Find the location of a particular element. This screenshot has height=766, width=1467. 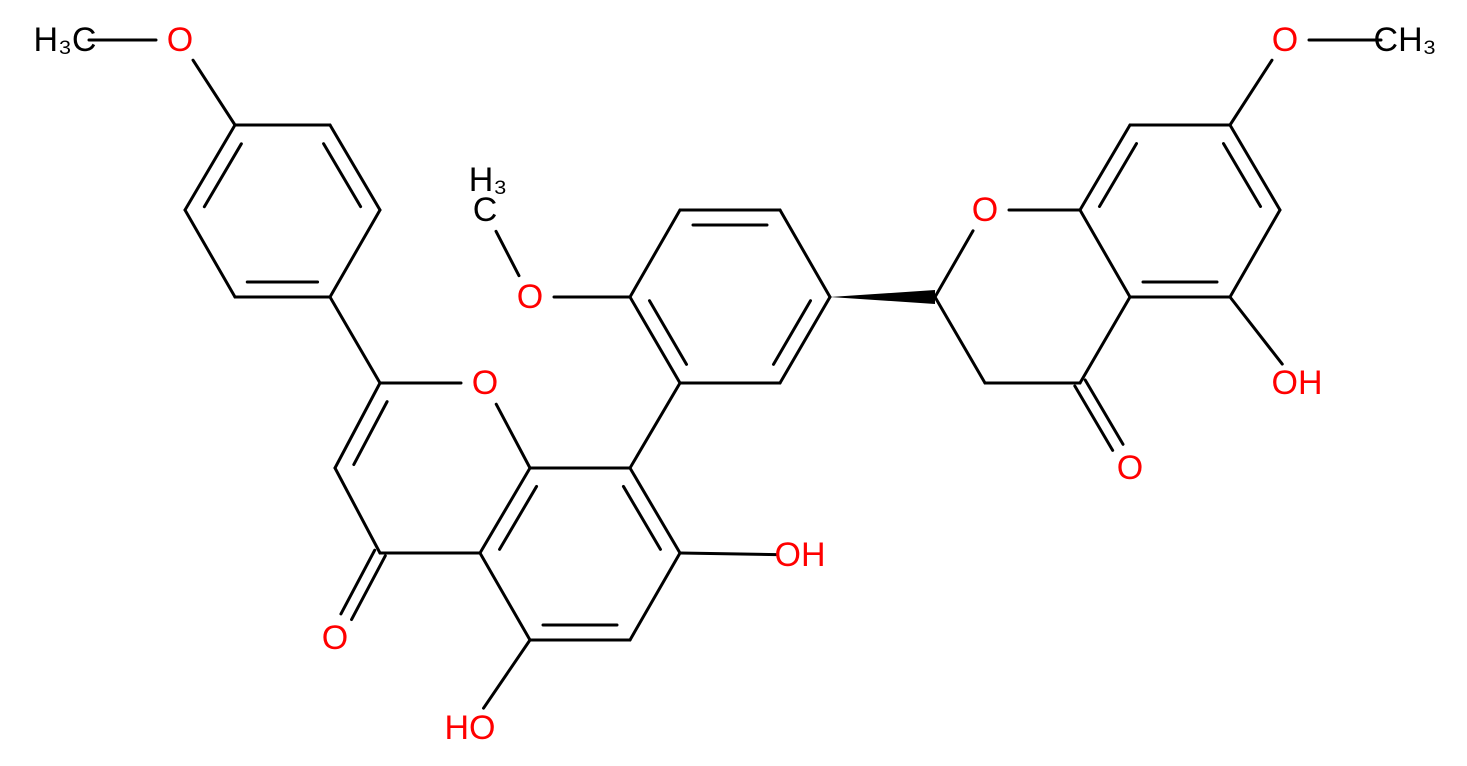

atom-label: H₃ is located at coordinates (488, 180).